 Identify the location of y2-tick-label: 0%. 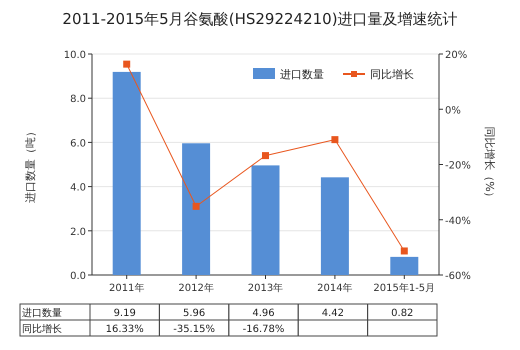
(453, 110).